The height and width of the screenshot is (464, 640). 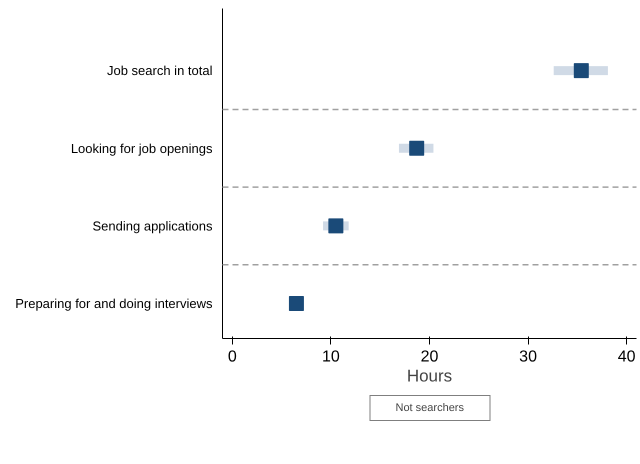 What do you see at coordinates (159, 70) in the screenshot?
I see `y-tick-label: Job search in total` at bounding box center [159, 70].